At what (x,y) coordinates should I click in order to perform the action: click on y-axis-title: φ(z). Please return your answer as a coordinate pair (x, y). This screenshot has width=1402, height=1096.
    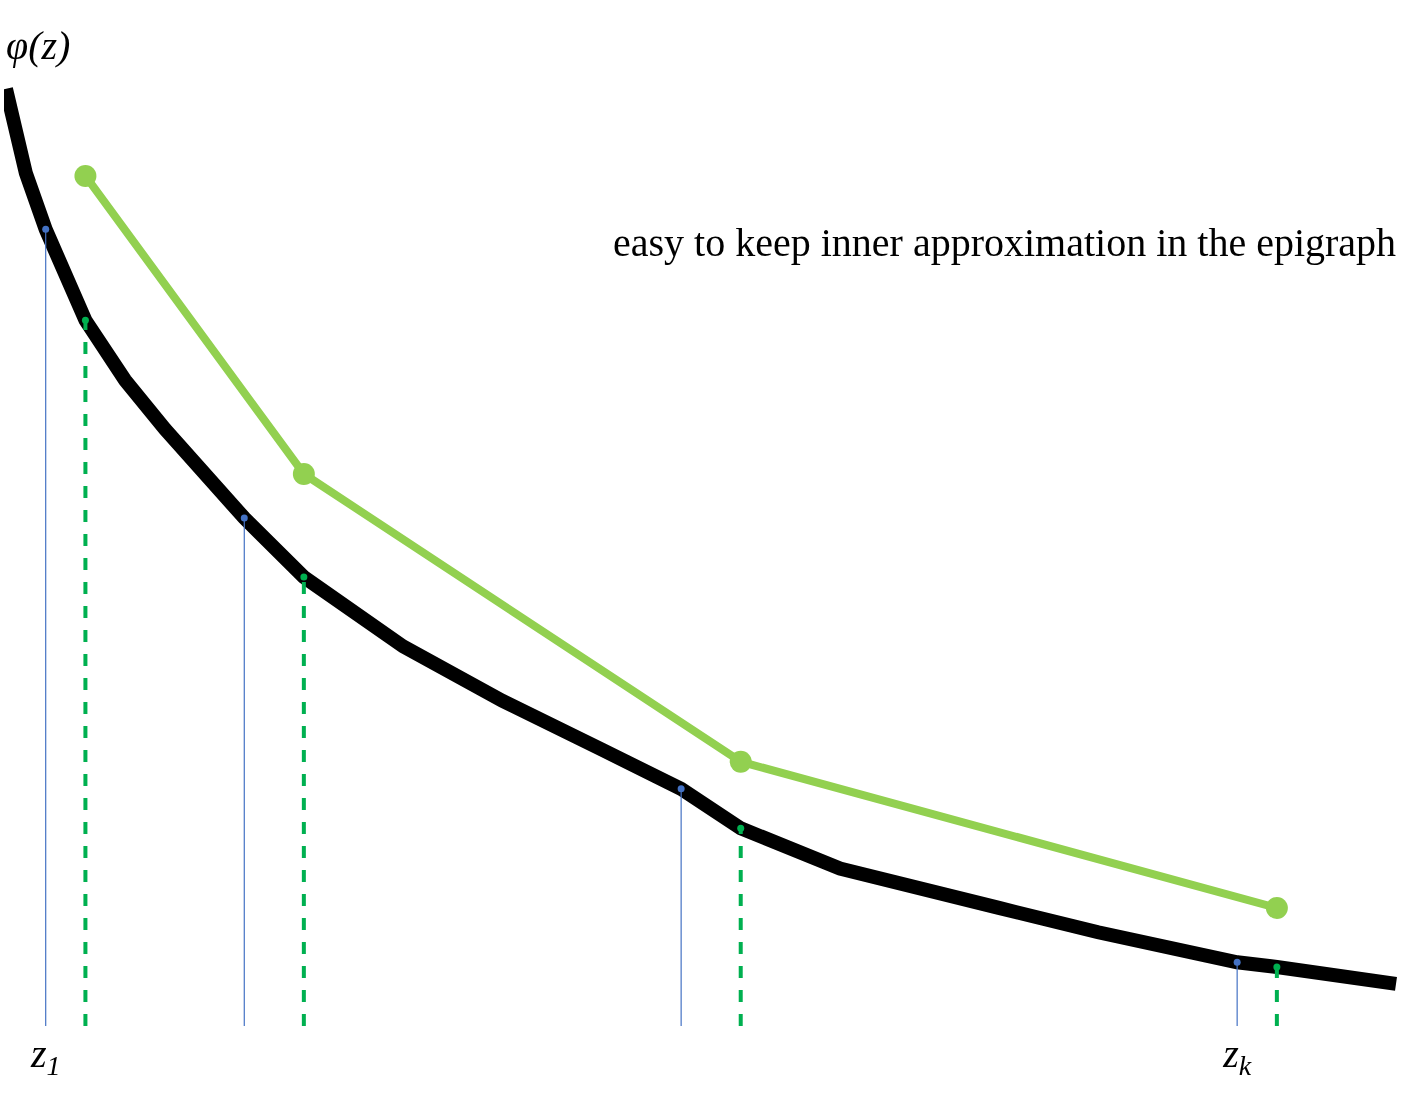
    Looking at the image, I should click on (38, 45).